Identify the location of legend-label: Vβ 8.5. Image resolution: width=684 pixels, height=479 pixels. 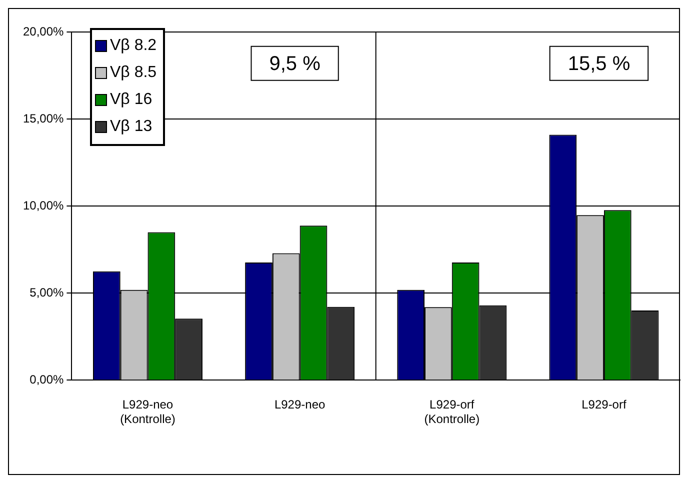
(133, 73).